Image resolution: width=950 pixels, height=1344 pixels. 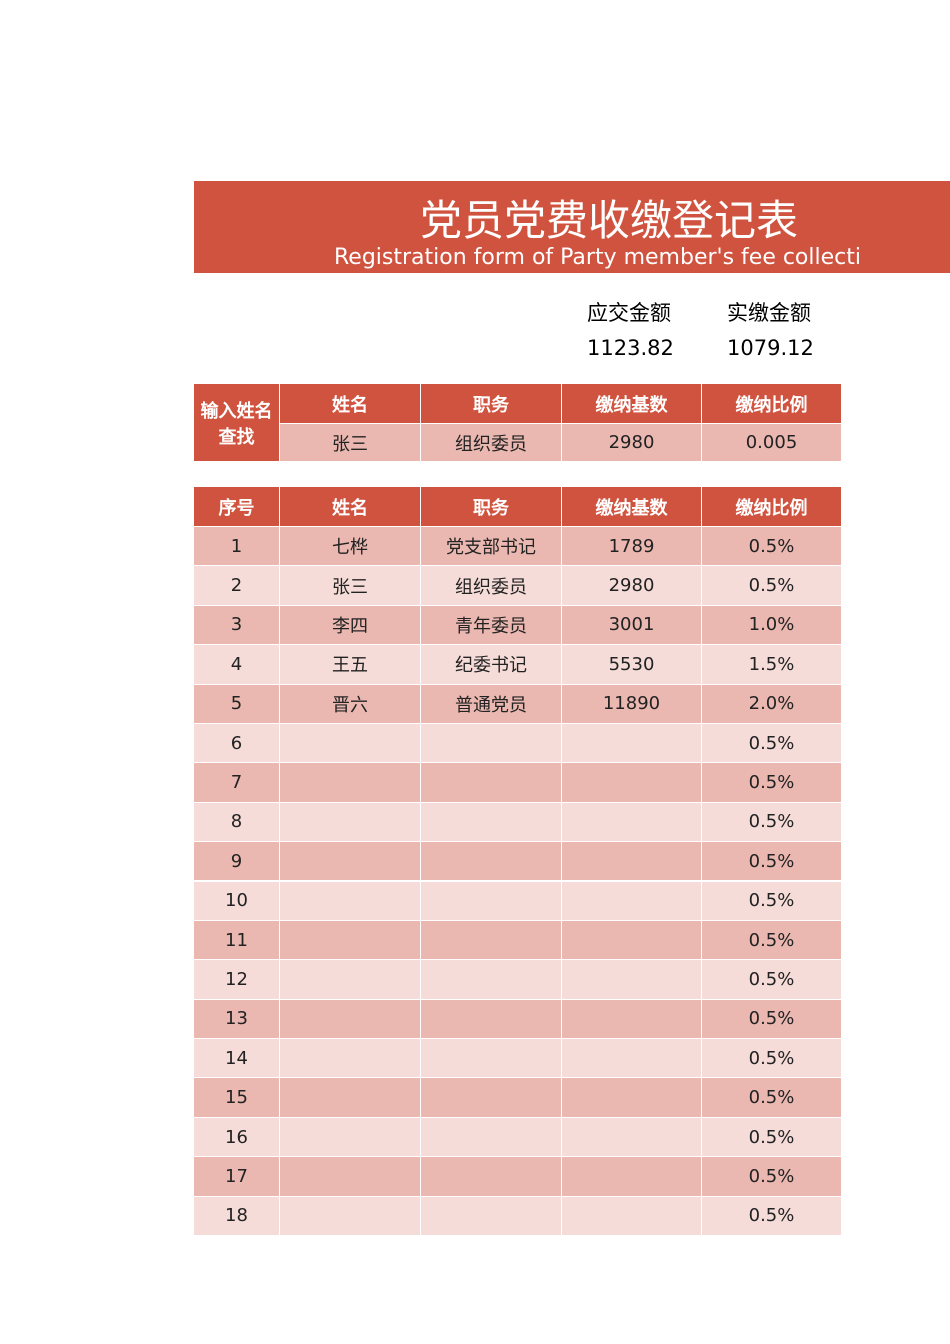 I want to click on lookup-cell: 张三, so click(x=350, y=443).